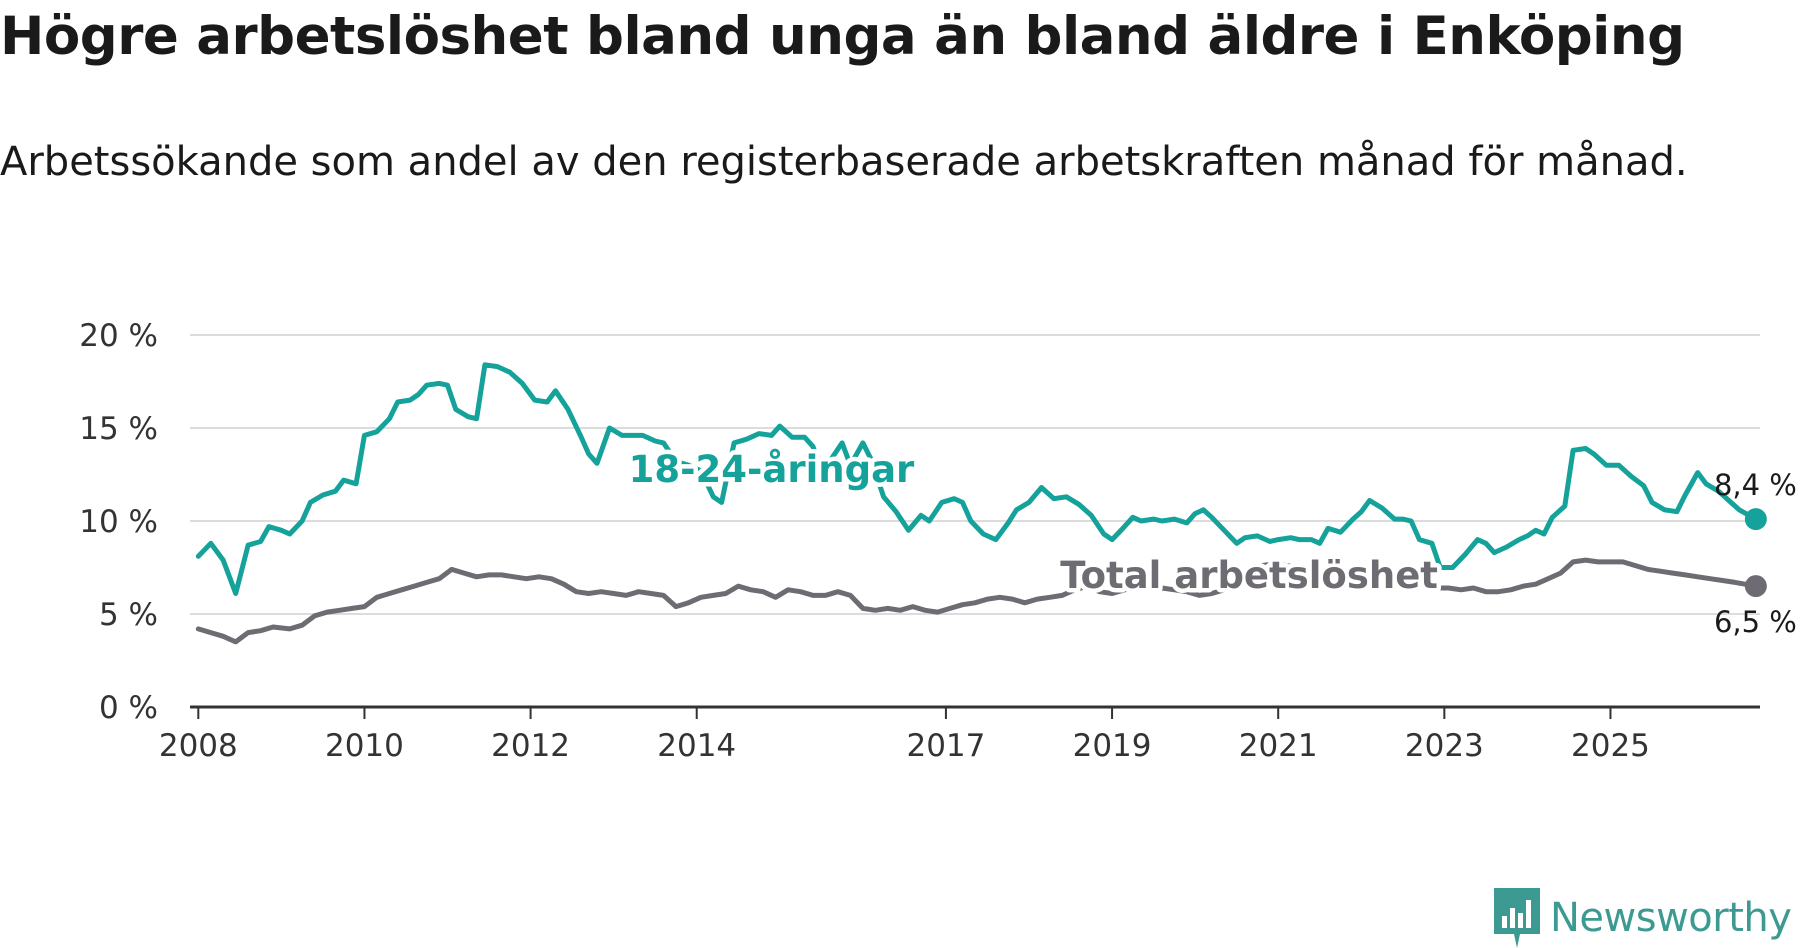 The height and width of the screenshot is (948, 1800). I want to click on newsworthy-logo: Newsworthy, so click(1643, 918).